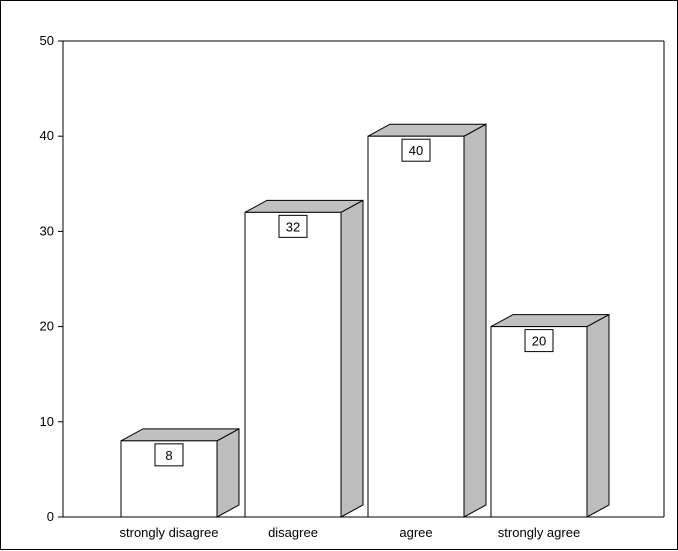 This screenshot has height=551, width=678. Describe the element at coordinates (539, 532) in the screenshot. I see `x-tick-label: strongly agree` at that location.